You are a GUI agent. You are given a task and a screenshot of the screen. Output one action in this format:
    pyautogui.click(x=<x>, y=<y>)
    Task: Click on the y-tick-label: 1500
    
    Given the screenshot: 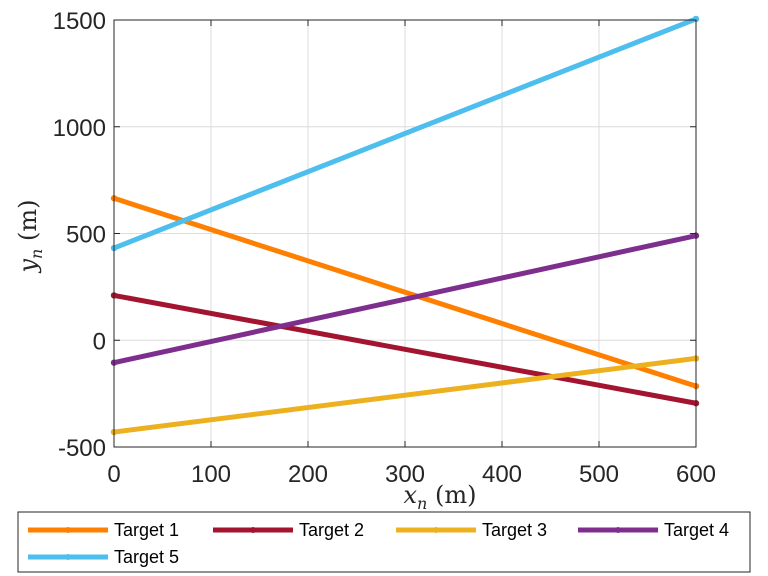 What is the action you would take?
    pyautogui.click(x=79, y=21)
    